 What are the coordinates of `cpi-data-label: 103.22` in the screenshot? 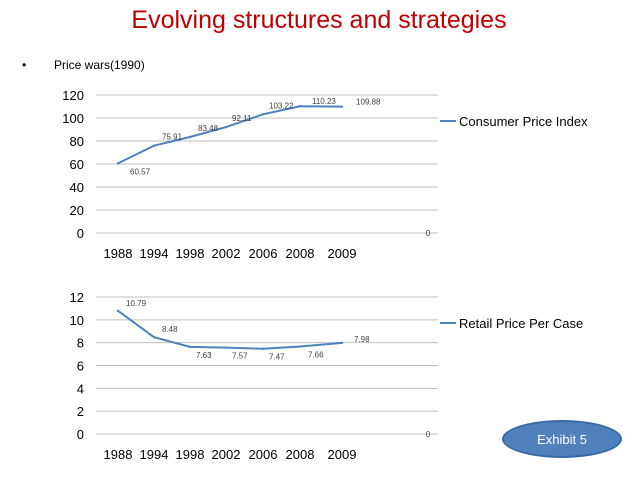 It's located at (281, 105).